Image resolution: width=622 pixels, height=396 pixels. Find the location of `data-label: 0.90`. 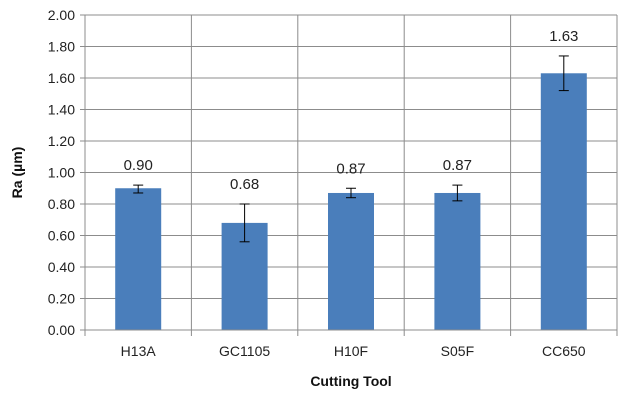

data-label: 0.90 is located at coordinates (138, 165).